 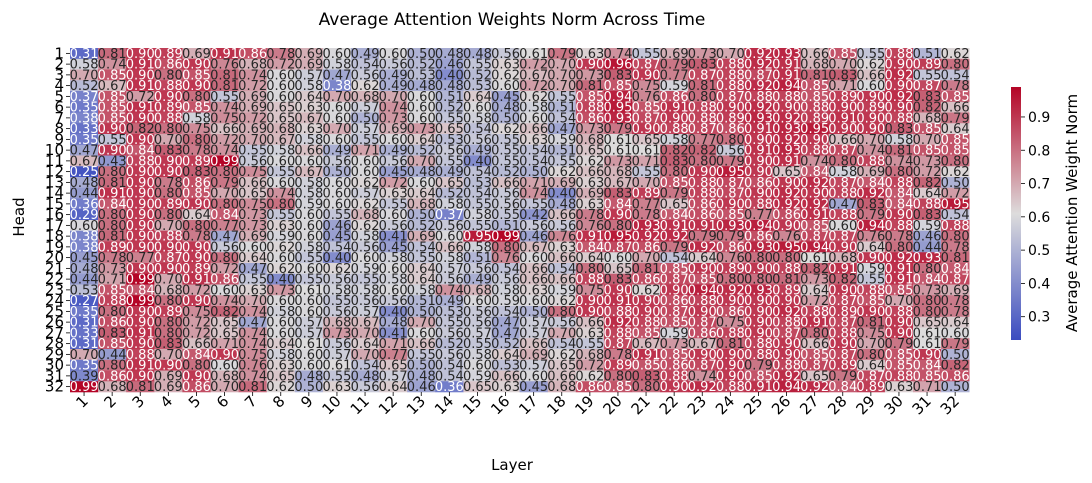 I want to click on cell-value-label: 0.33, so click(x=84, y=333).